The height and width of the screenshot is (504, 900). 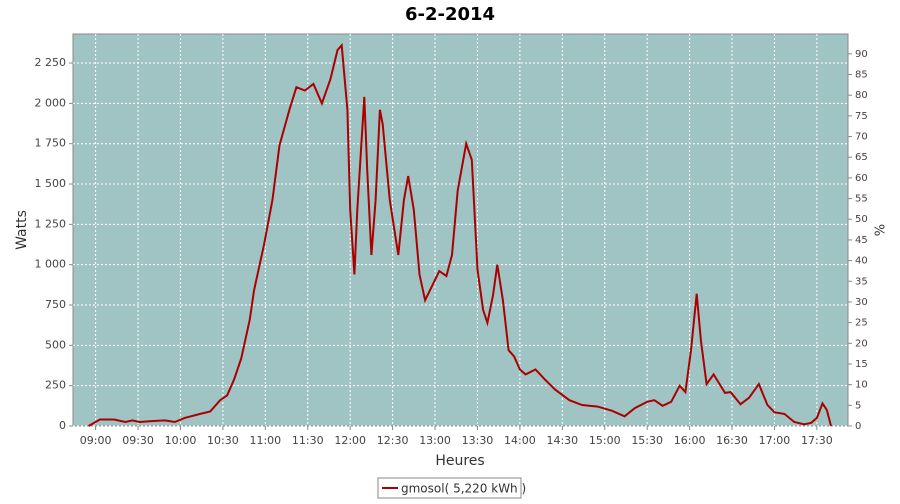 I want to click on chart-title: 6-2-2014, so click(x=450, y=14).